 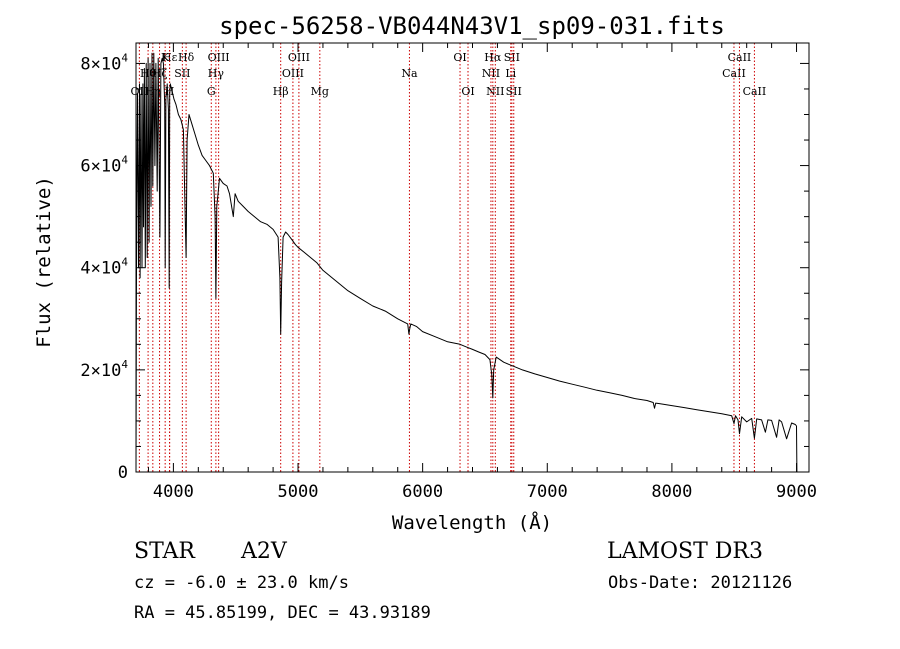 What do you see at coordinates (422, 492) in the screenshot?
I see `x-tick-label: 6000` at bounding box center [422, 492].